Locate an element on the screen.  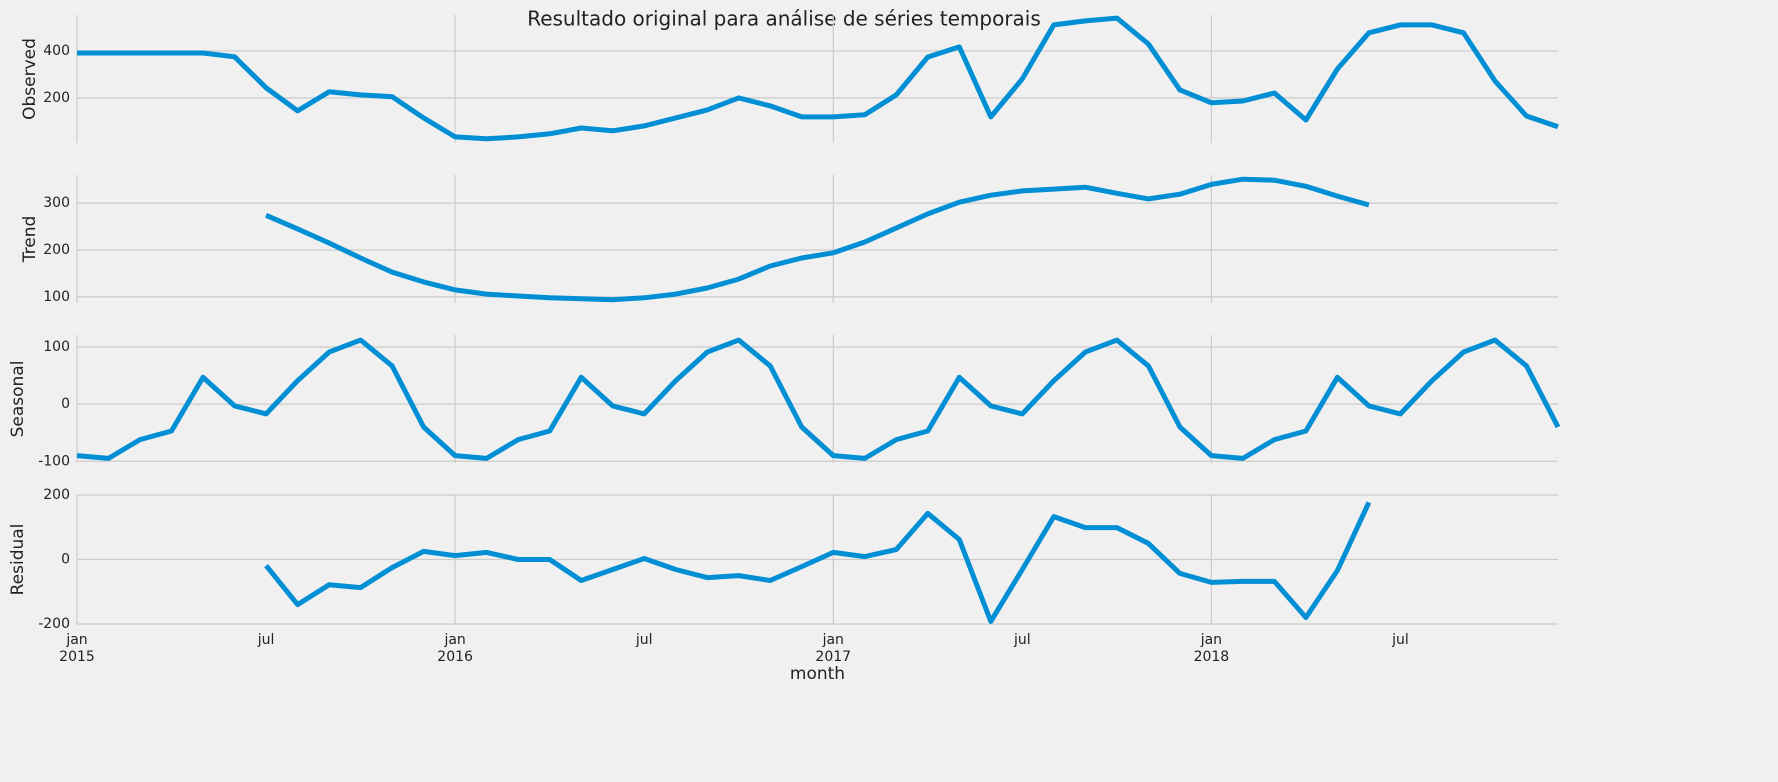
y-tick-label: 400 is located at coordinates (56, 51).